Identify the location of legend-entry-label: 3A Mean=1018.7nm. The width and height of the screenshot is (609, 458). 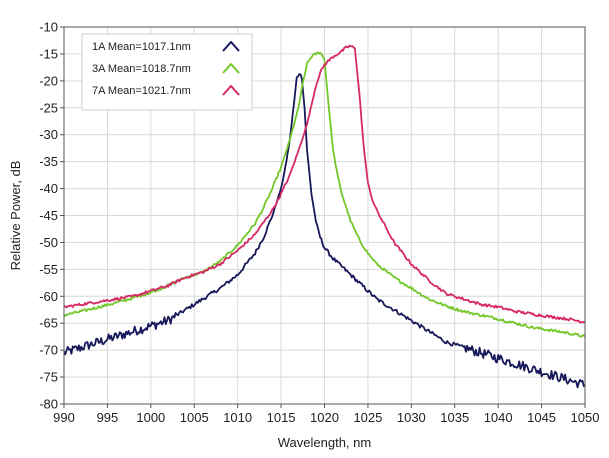
(141, 69).